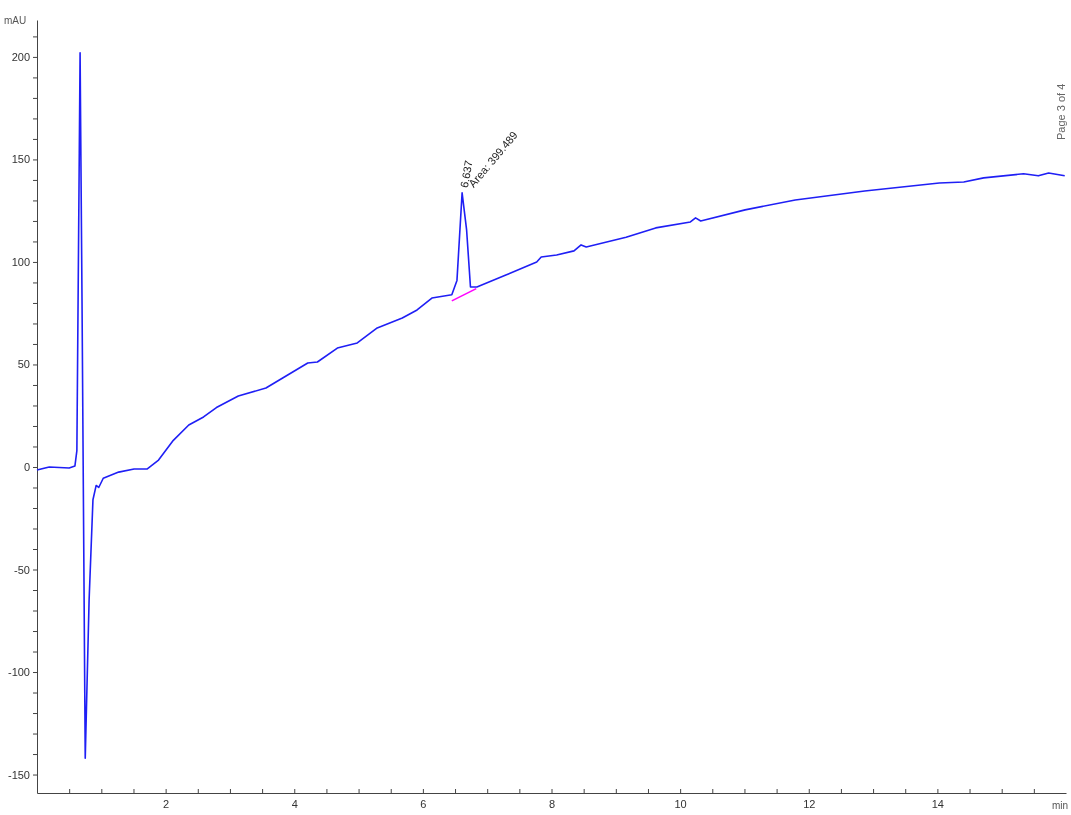  Describe the element at coordinates (294, 803) in the screenshot. I see `x-tick-label: 4` at that location.